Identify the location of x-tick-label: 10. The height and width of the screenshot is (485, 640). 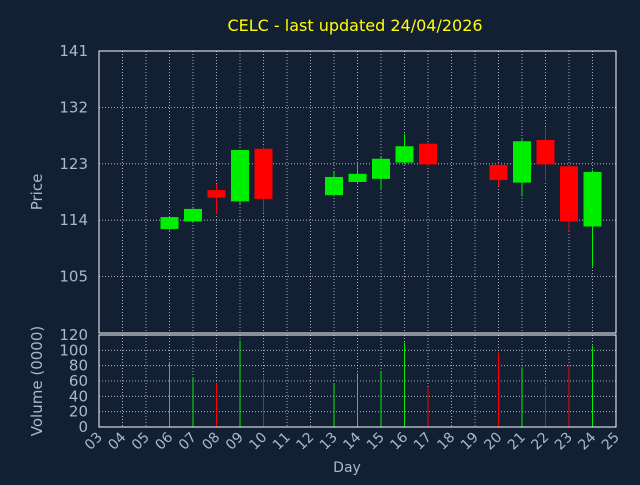
(258, 442).